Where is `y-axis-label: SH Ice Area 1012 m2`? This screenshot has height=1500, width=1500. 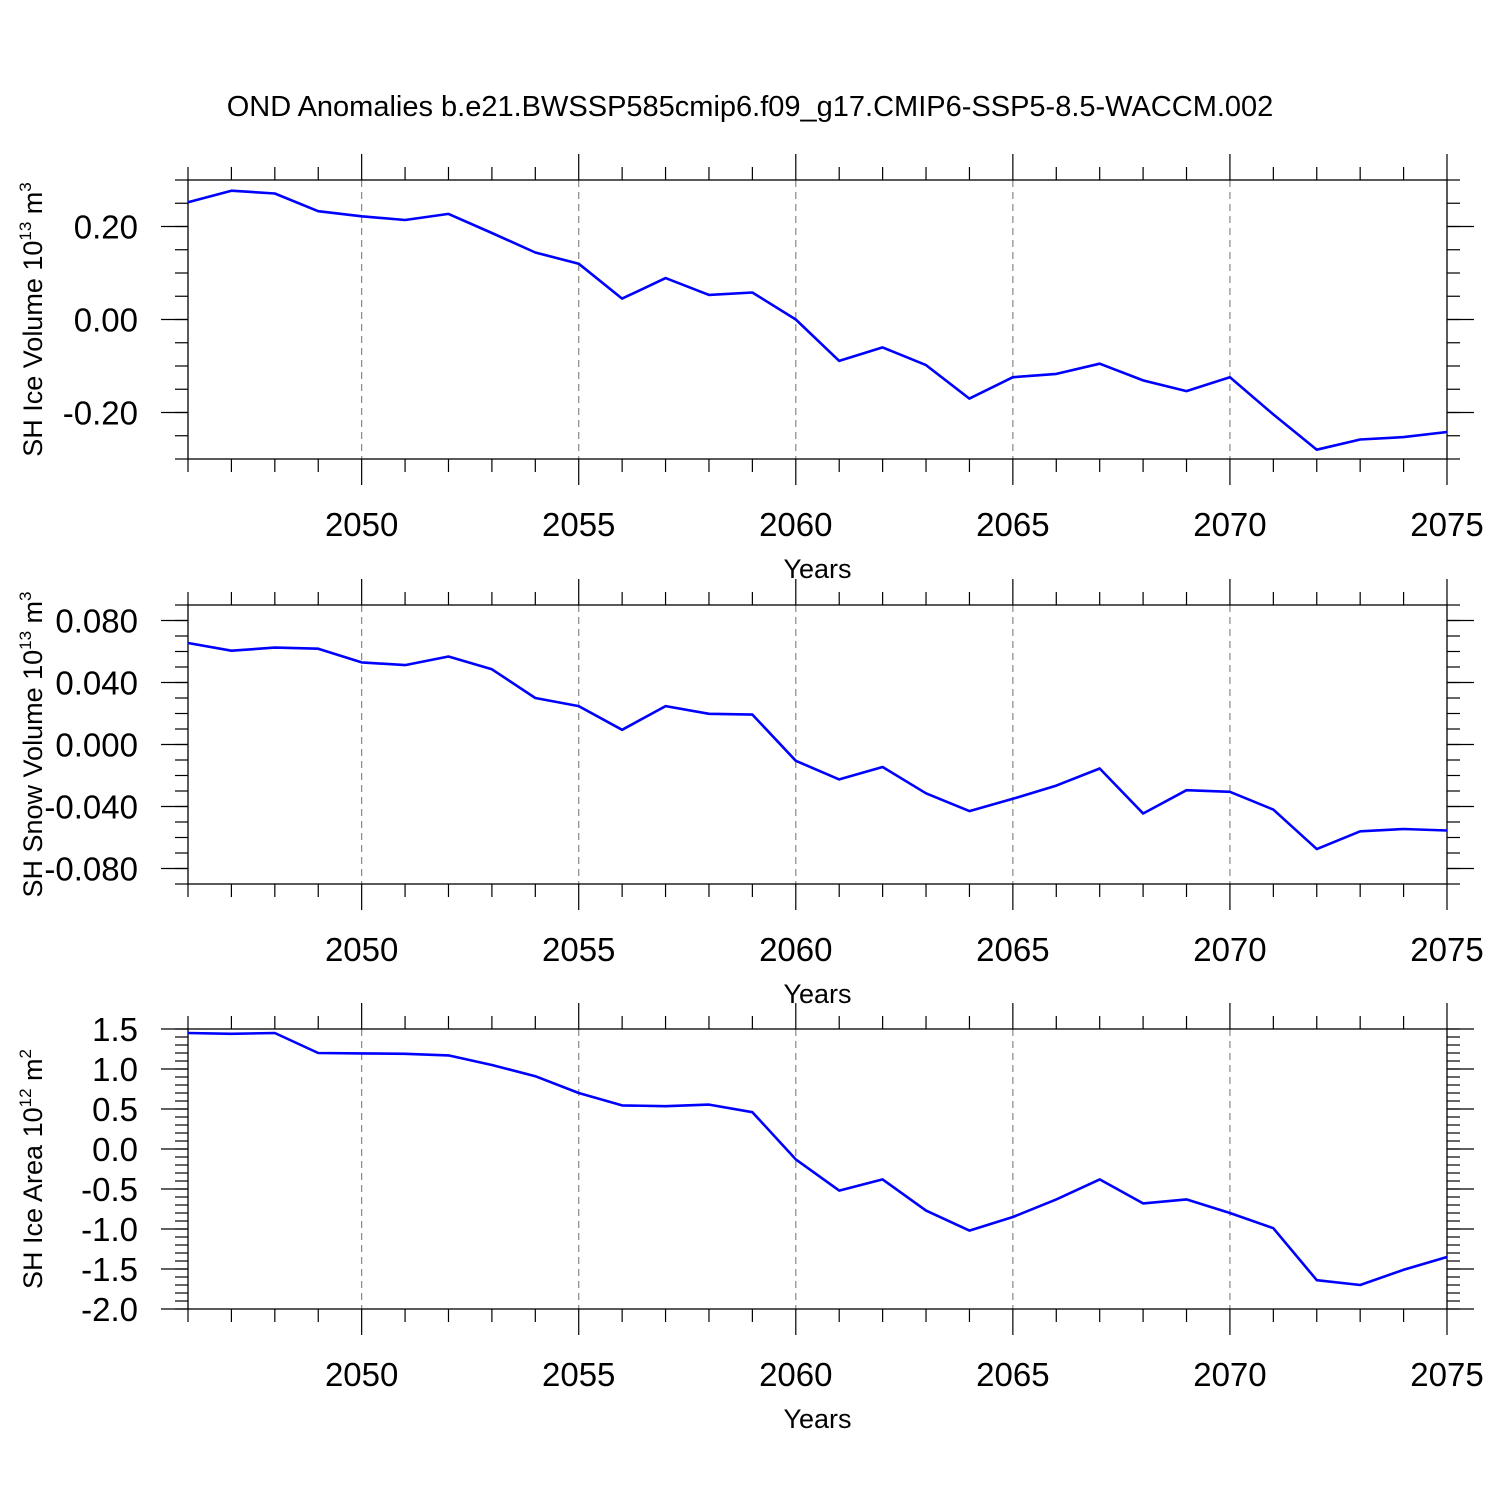
y-axis-label: SH Ice Area 1012 m2 is located at coordinates (32, 1169).